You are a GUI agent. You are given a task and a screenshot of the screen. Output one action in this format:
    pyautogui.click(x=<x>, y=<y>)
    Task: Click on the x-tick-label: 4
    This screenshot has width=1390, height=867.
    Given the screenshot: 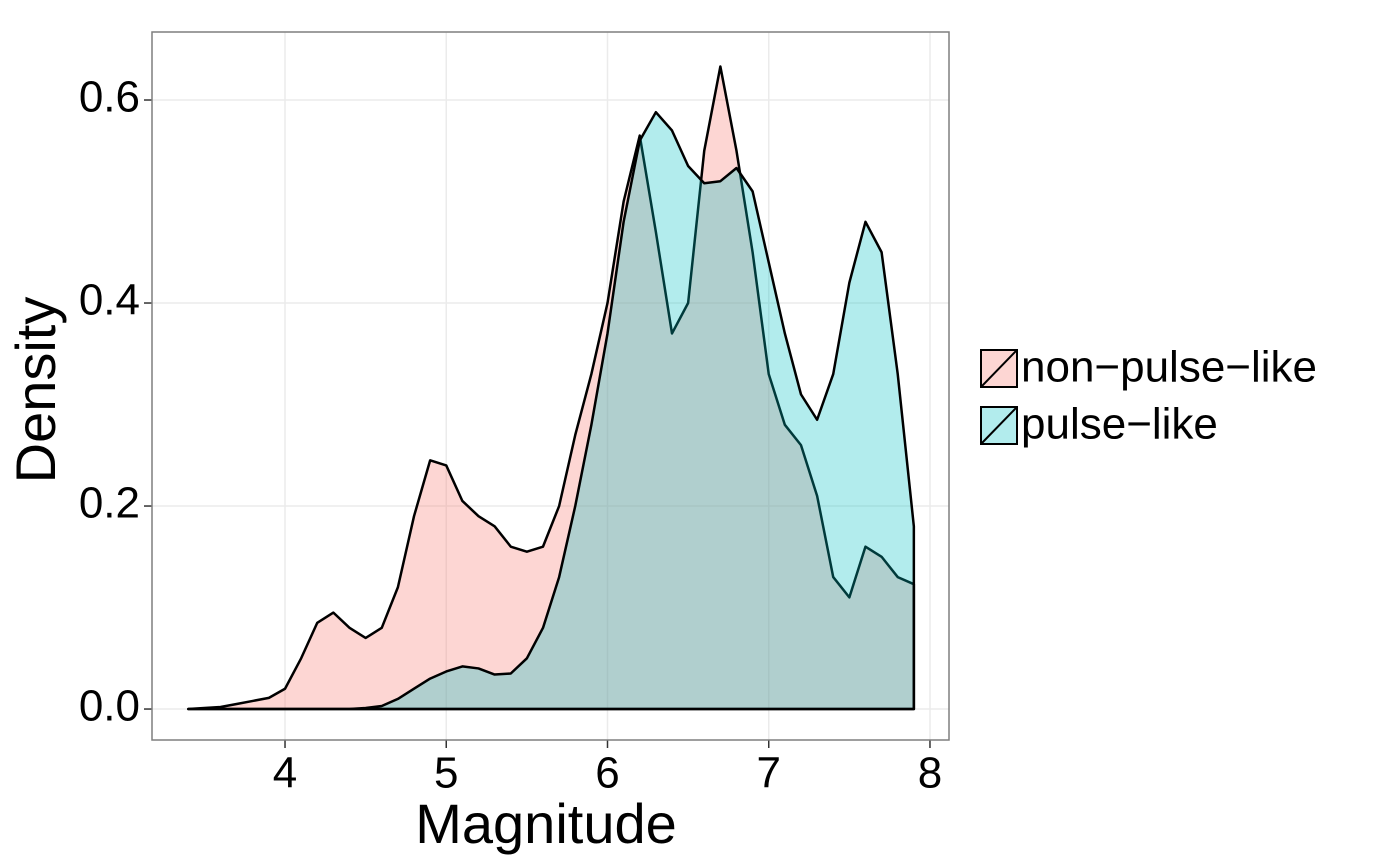 What is the action you would take?
    pyautogui.click(x=285, y=773)
    